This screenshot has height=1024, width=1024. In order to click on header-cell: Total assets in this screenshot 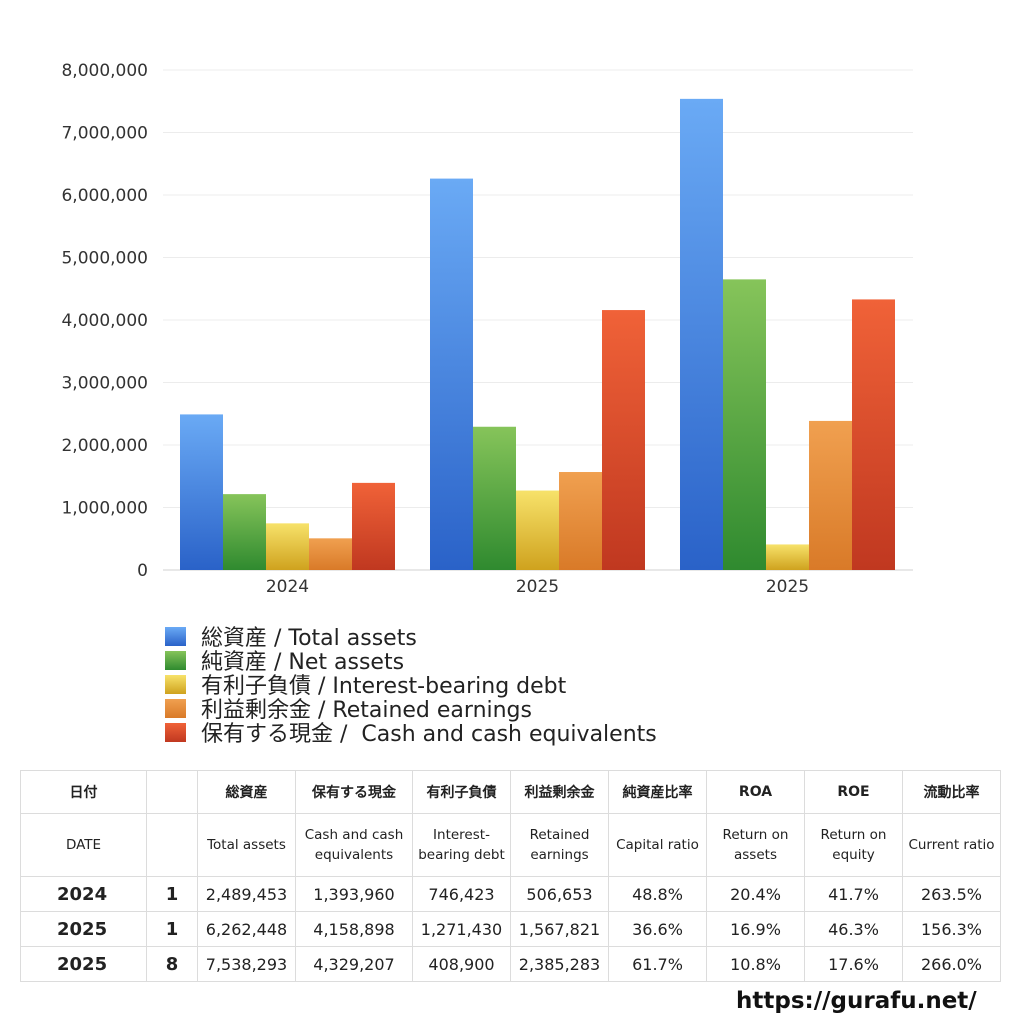, I will do `click(246, 845)`.